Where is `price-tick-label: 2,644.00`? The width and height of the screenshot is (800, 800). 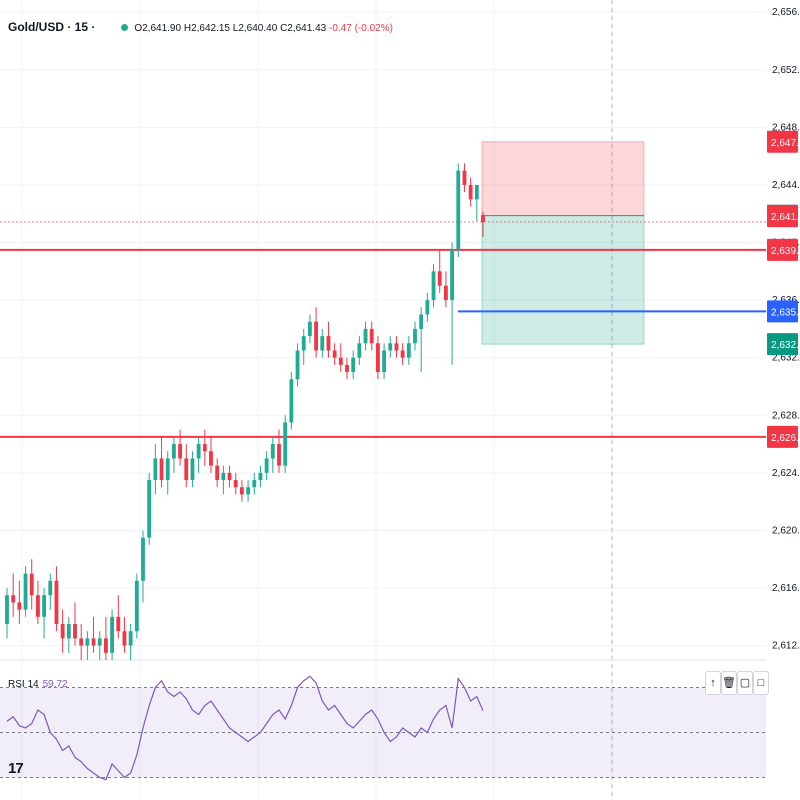
price-tick-label: 2,644.00 is located at coordinates (786, 185).